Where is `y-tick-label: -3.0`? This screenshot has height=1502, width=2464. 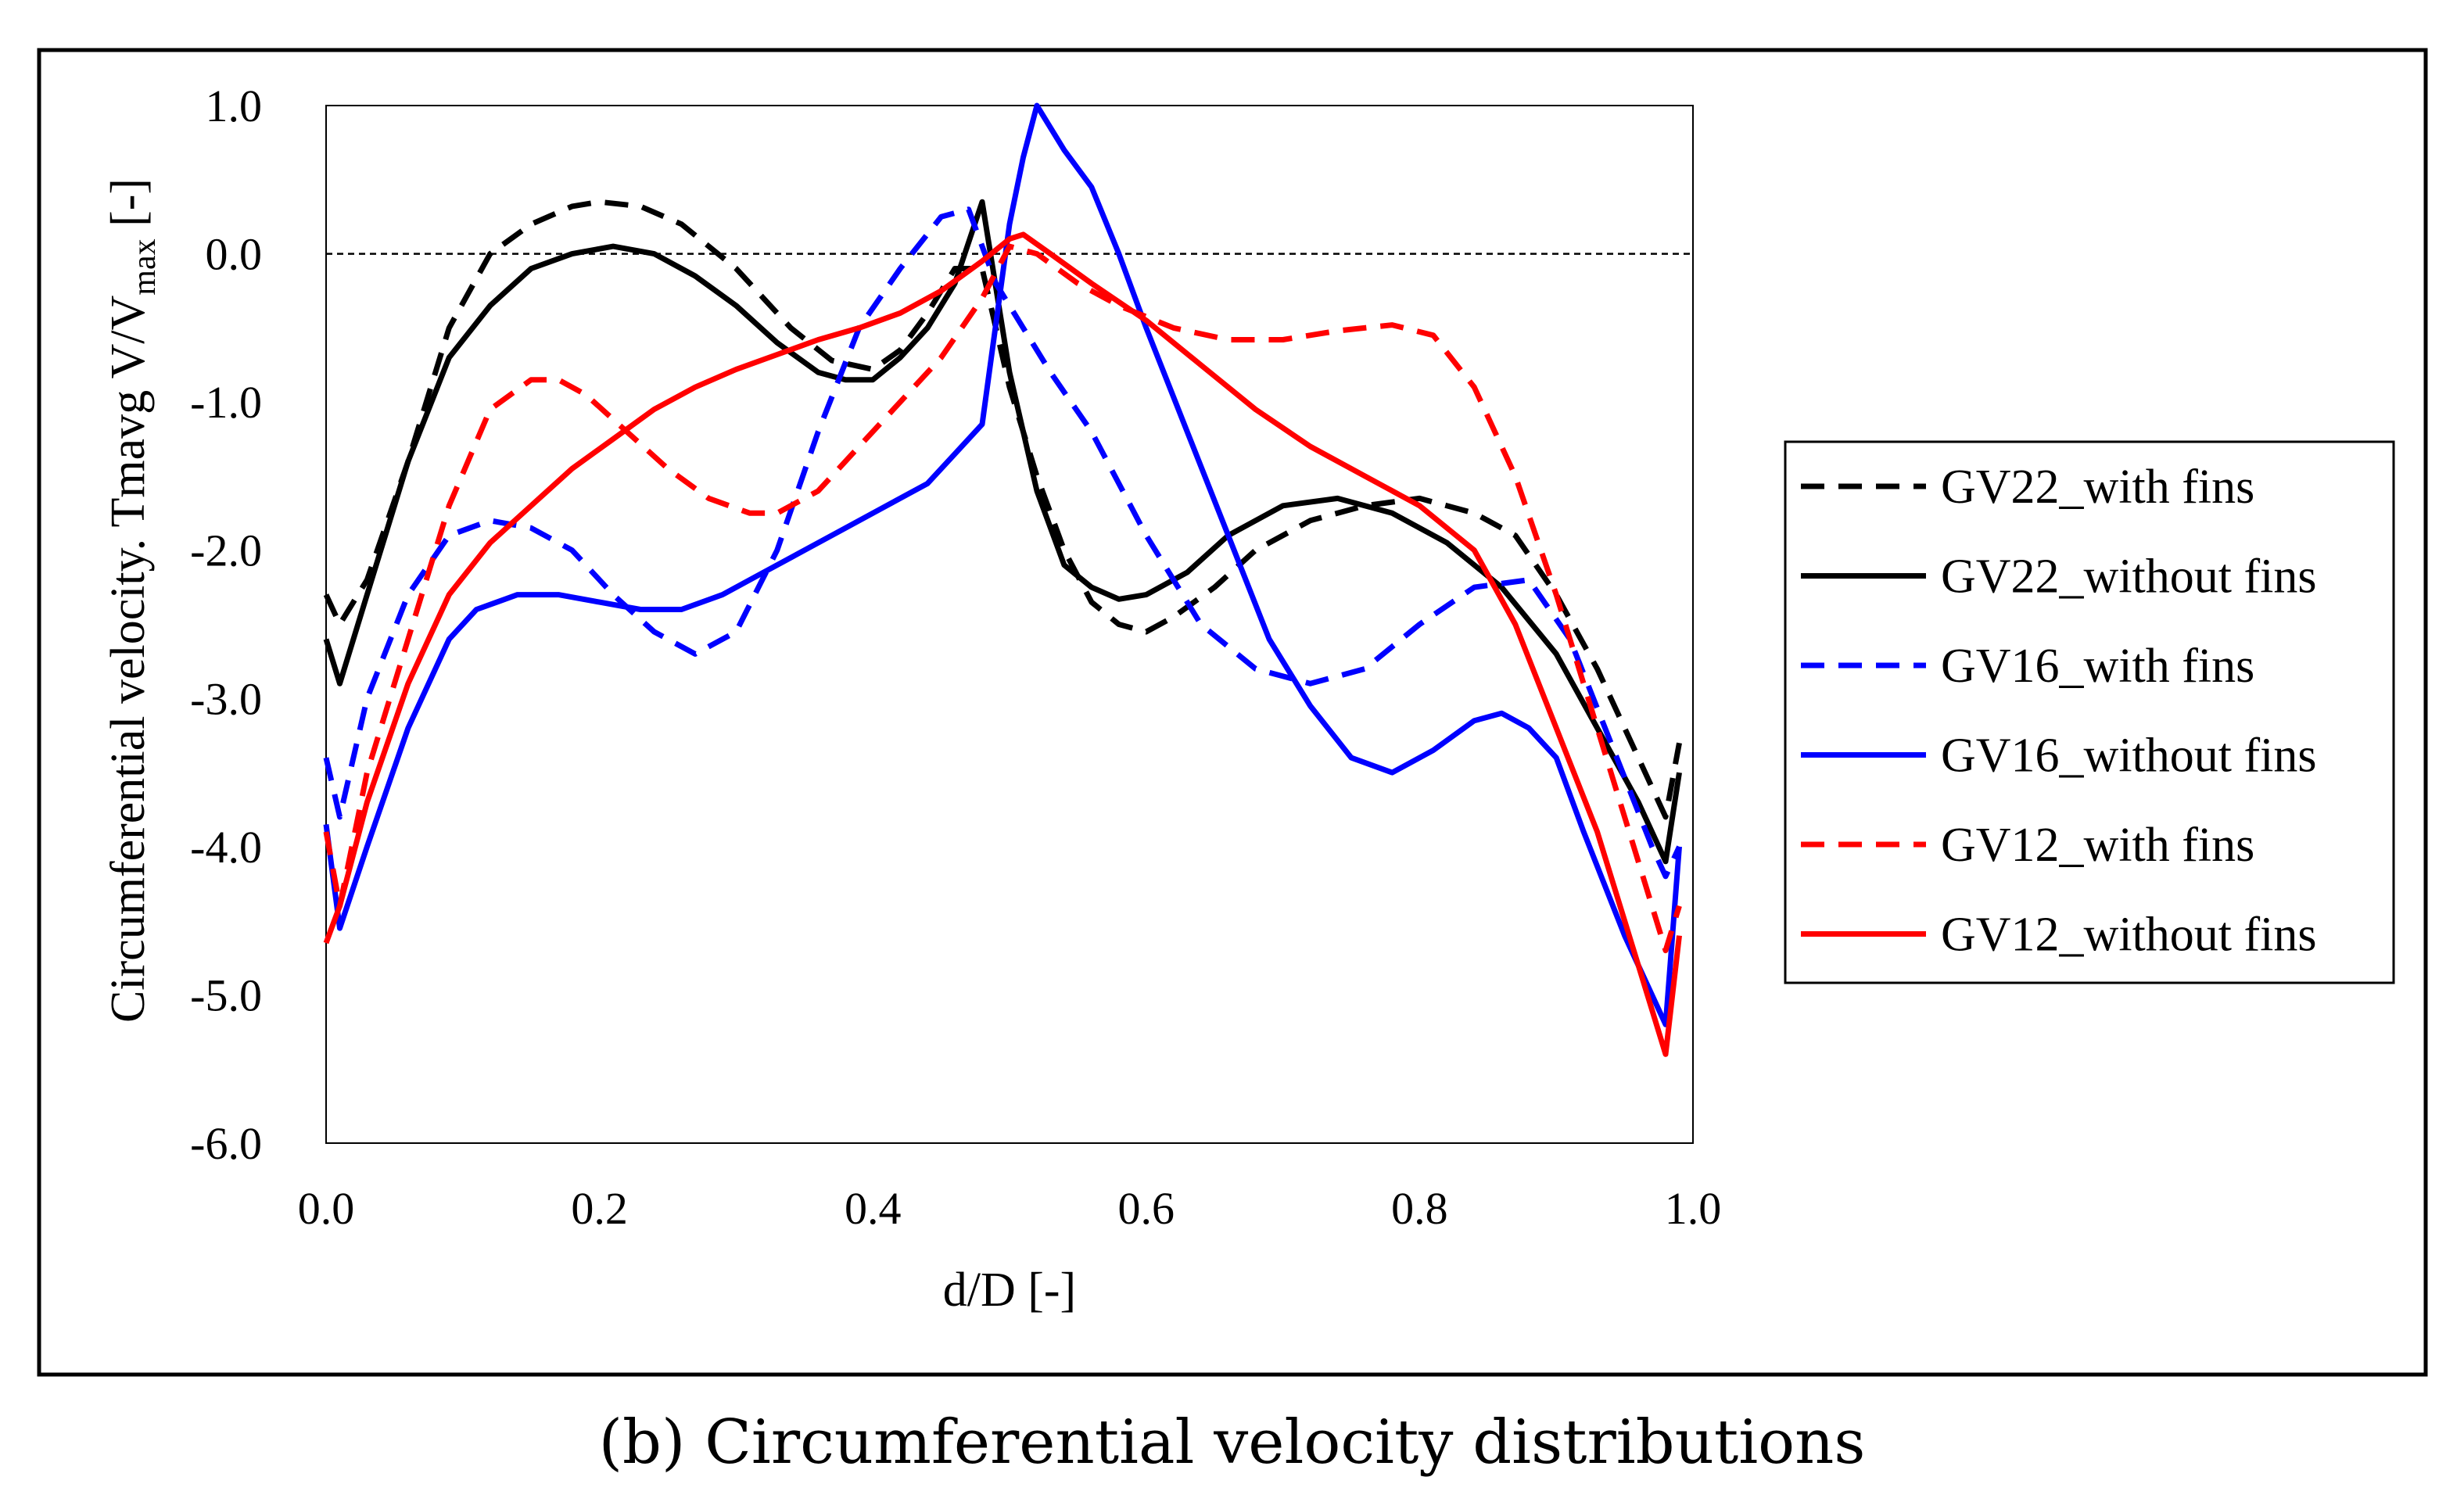
y-tick-label: -3.0 is located at coordinates (226, 698).